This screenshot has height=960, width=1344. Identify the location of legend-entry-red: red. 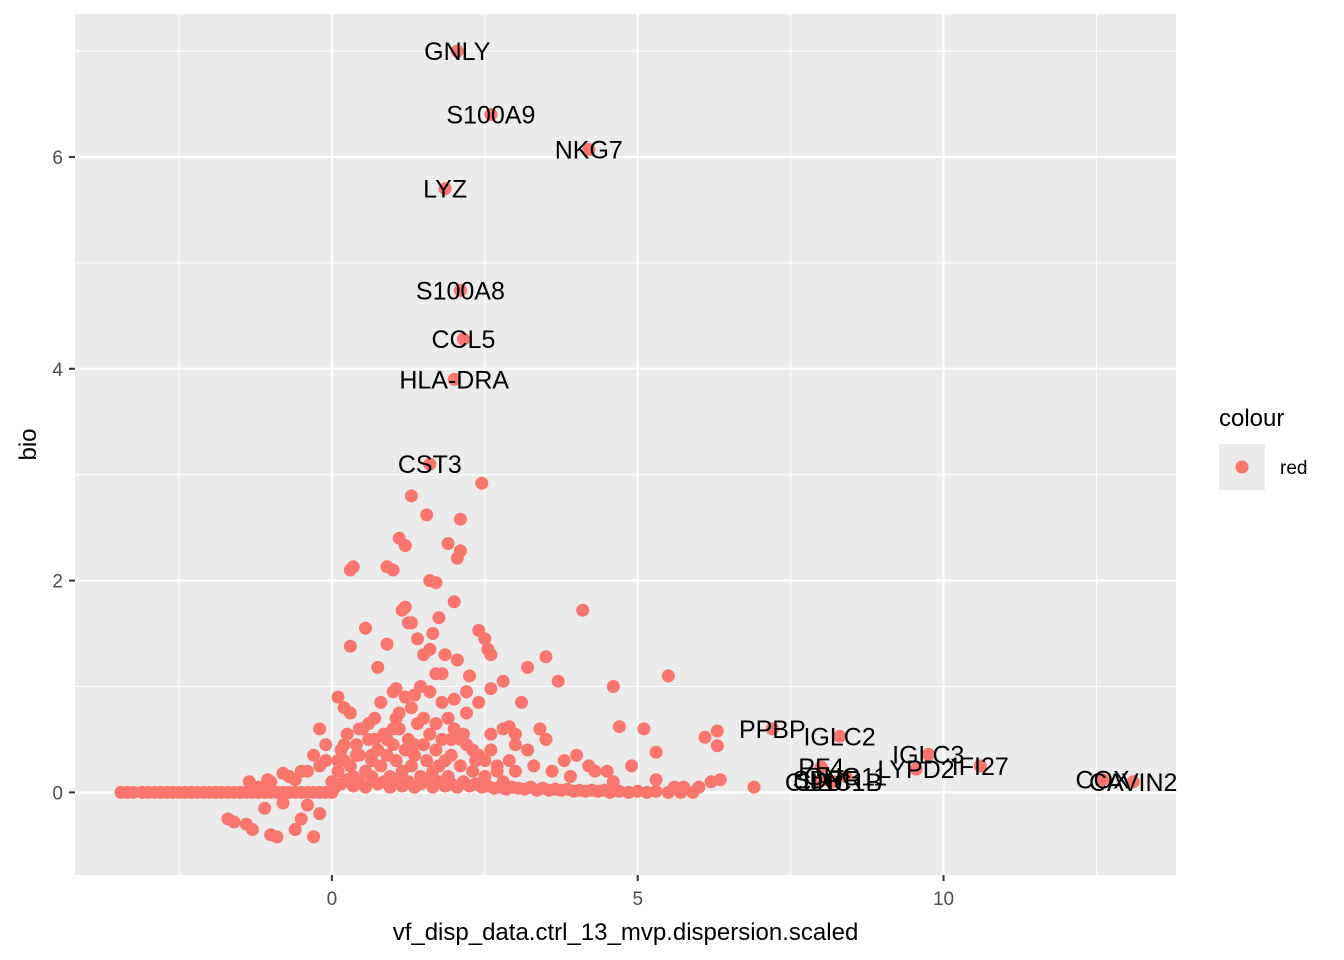
(1293, 468).